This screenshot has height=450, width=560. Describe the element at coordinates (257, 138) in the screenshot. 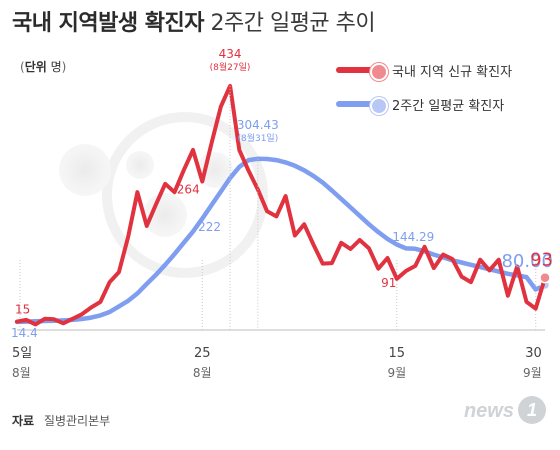

I see `data-label-date: (8월31일)` at that location.